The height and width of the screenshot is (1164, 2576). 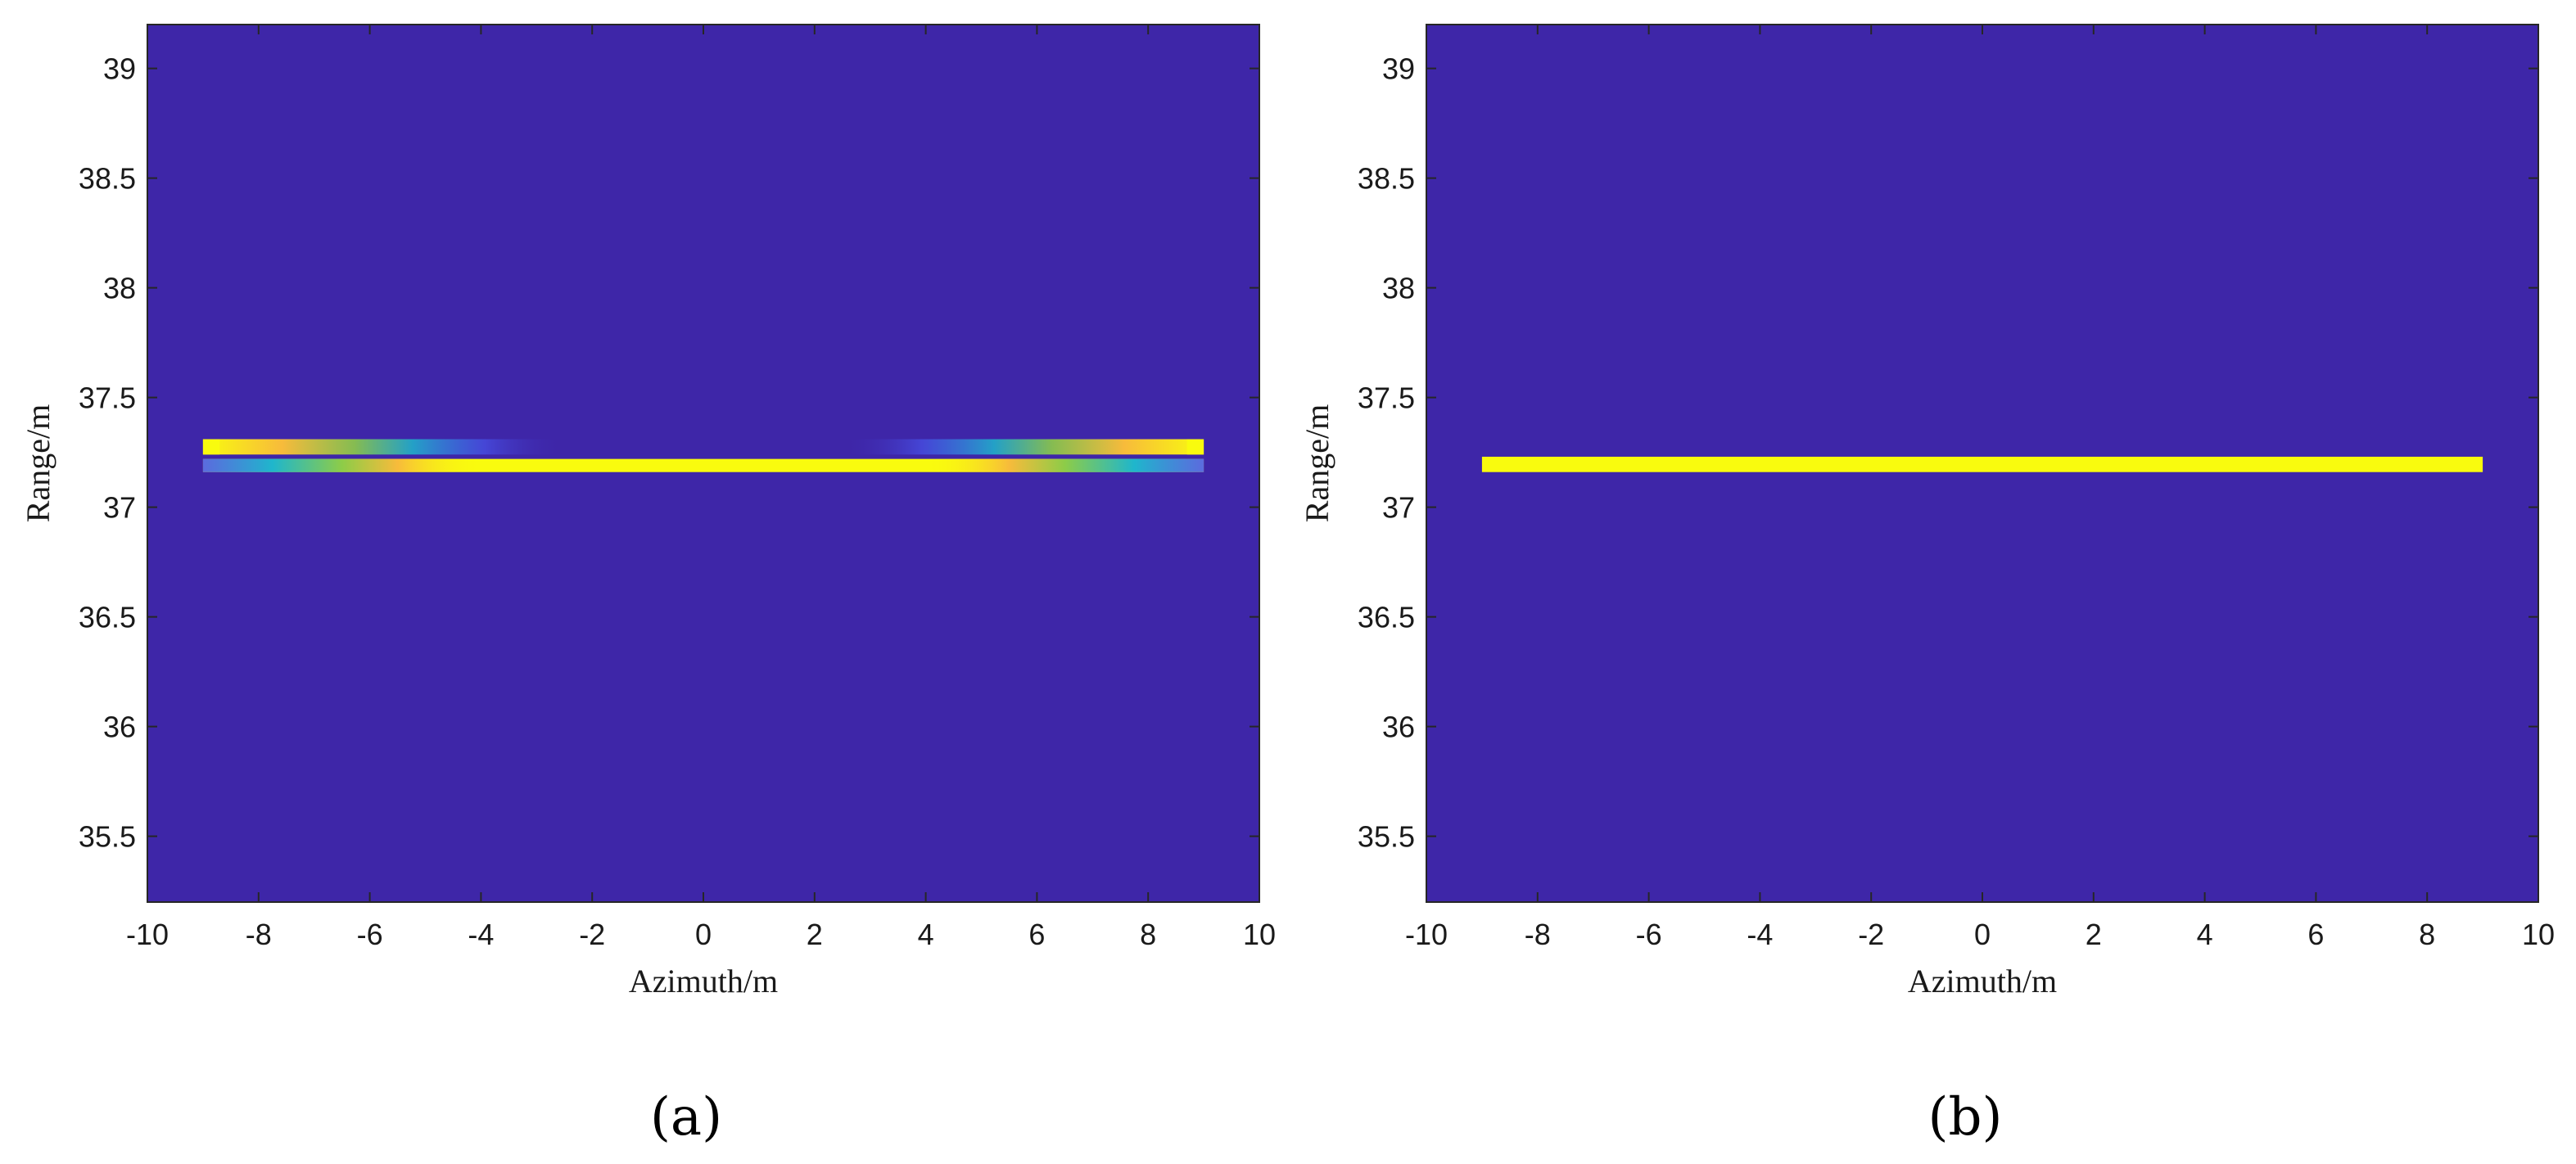 I want to click on panel-label: (a), so click(x=686, y=1117).